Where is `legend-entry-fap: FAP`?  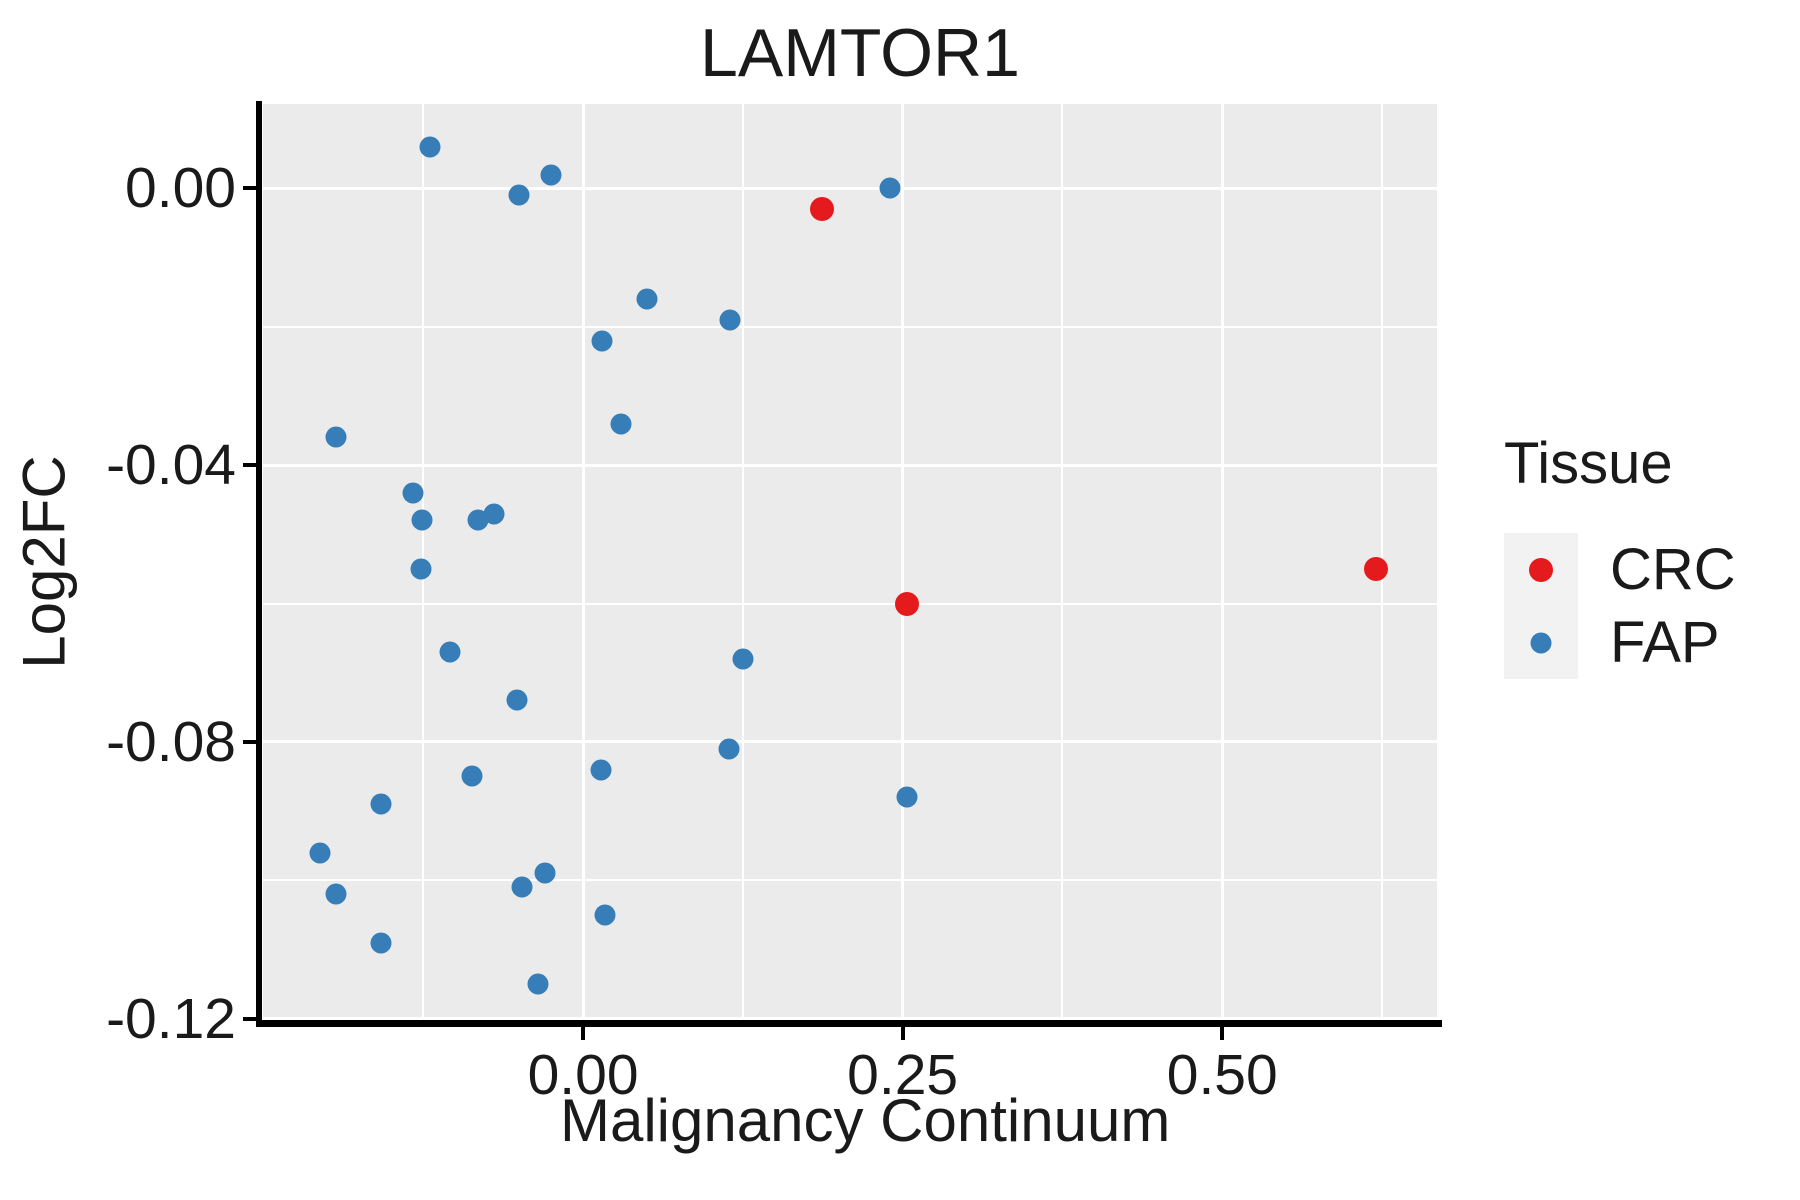
legend-entry-fap: FAP is located at coordinates (1644, 642).